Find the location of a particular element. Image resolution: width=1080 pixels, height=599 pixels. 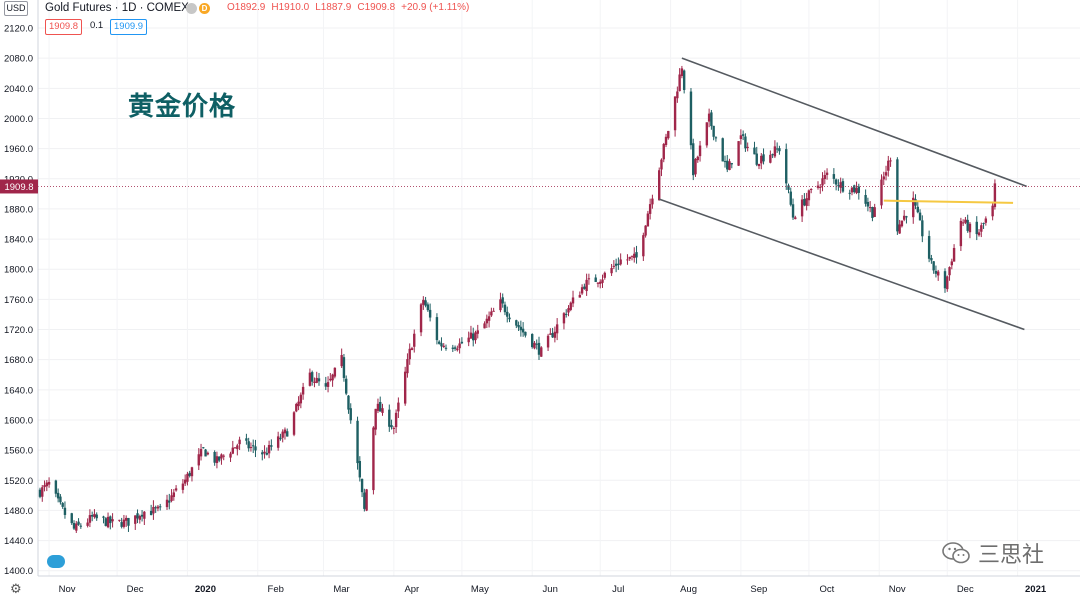

x-tick-label: Feb is located at coordinates (276, 589).